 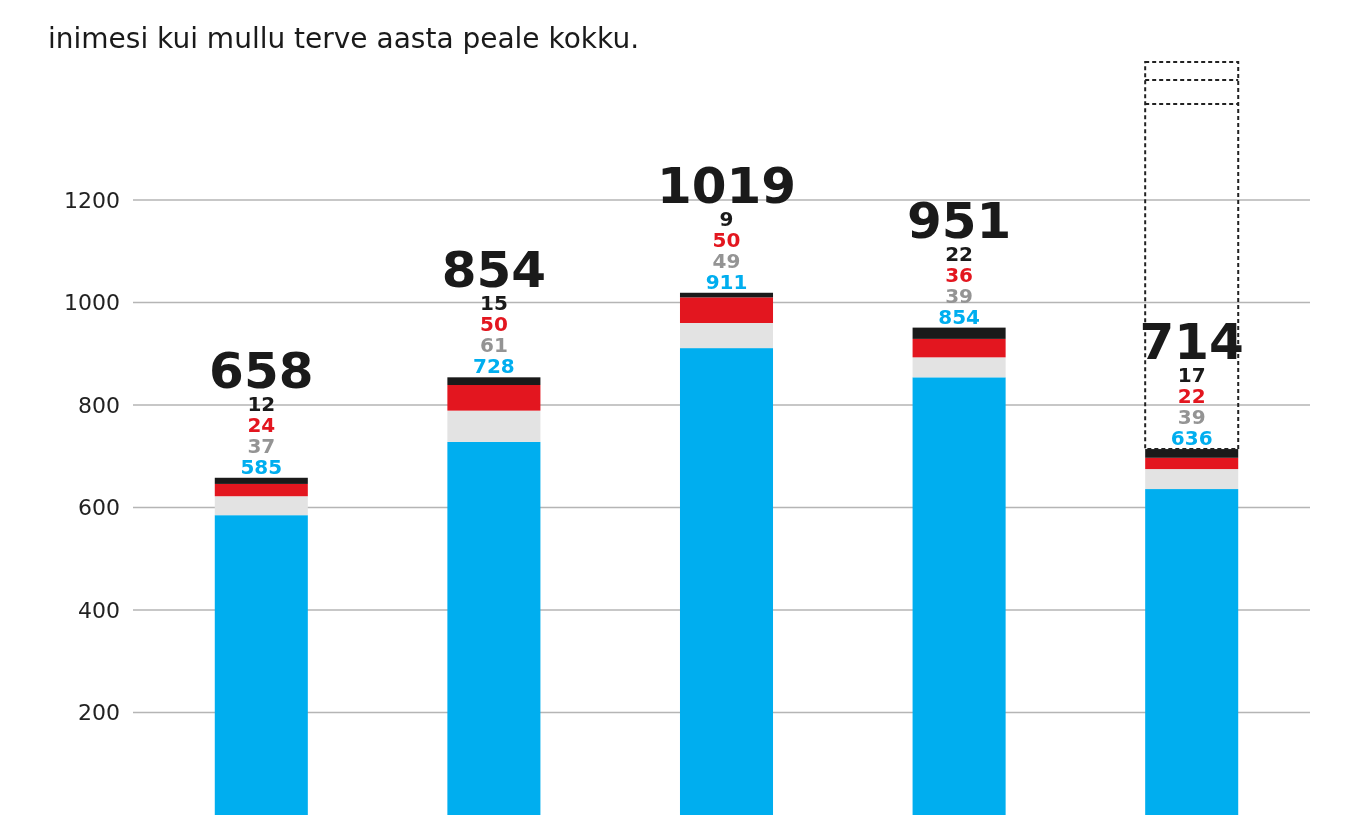 I want to click on chart-subtitle: inimesi kui mullu terve aasta peale kokku., so click(x=344, y=38).